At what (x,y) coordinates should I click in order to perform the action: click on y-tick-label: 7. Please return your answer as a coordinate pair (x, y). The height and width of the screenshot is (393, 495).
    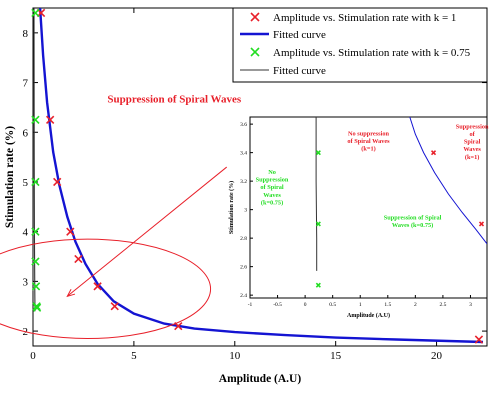
    Looking at the image, I should click on (26, 84).